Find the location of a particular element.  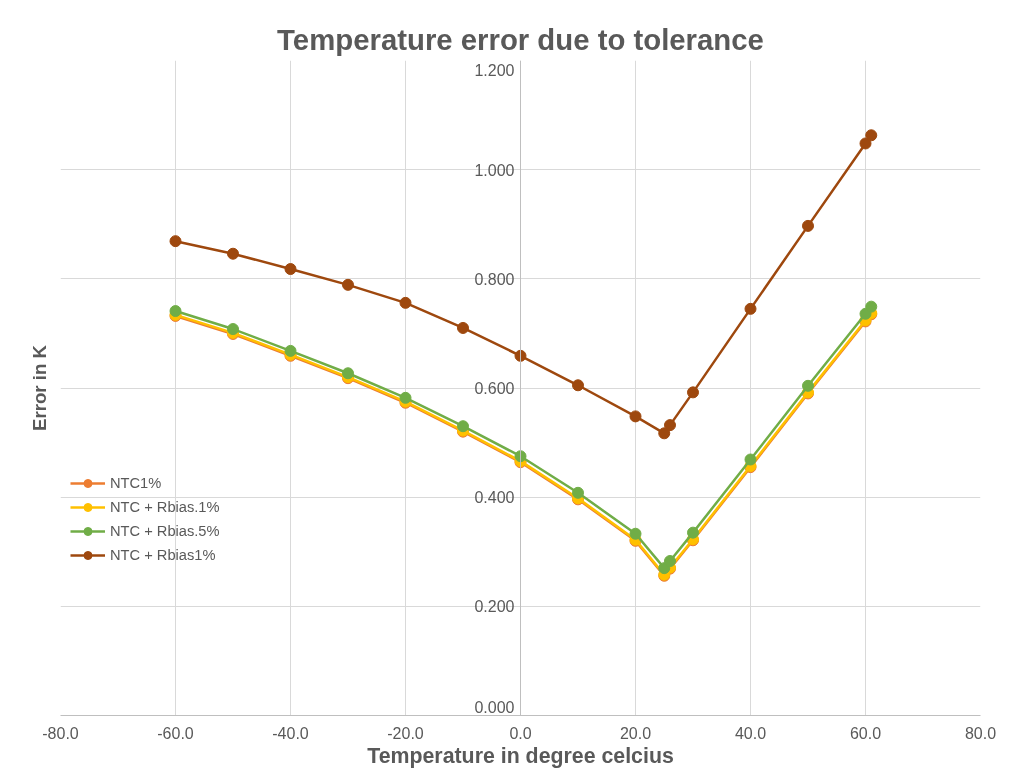

legend-label: NTC + Rbias.1% is located at coordinates (165, 507).